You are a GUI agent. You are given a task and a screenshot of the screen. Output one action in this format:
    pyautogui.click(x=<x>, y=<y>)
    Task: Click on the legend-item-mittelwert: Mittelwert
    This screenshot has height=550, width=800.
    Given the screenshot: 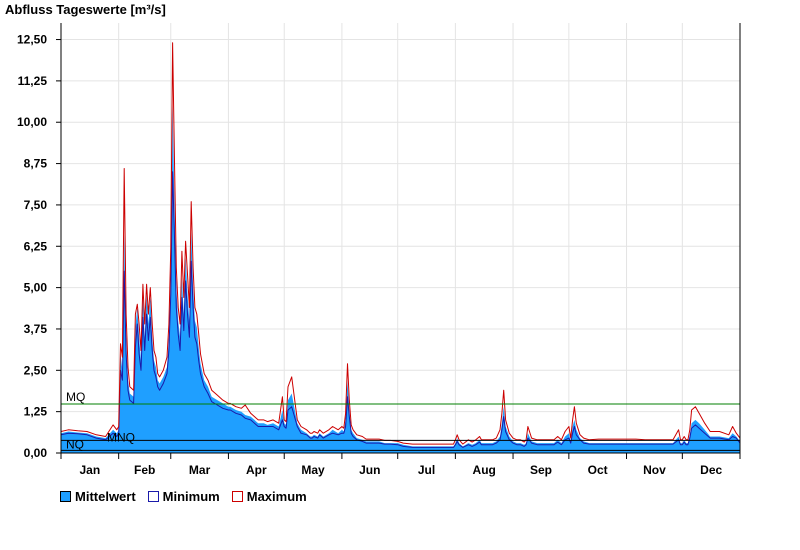 What is the action you would take?
    pyautogui.click(x=98, y=496)
    